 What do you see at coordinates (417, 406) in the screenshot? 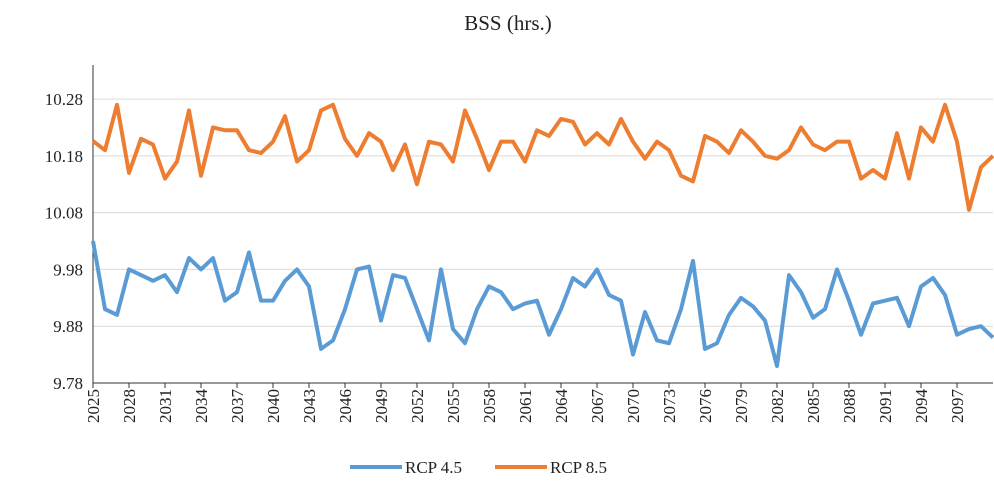
I see `x-tick-label: 2052` at bounding box center [417, 406].